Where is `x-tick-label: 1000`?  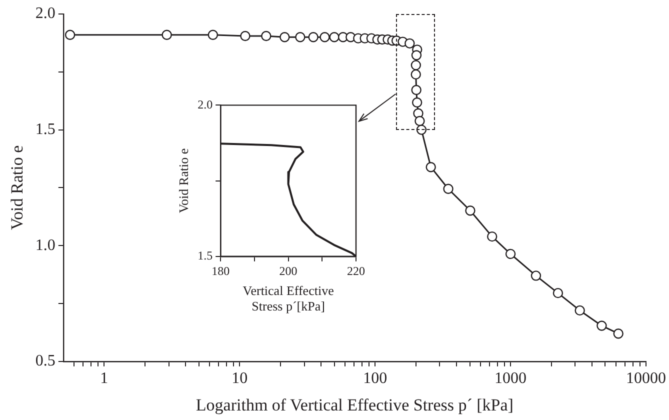 x-tick-label: 1000 is located at coordinates (510, 379).